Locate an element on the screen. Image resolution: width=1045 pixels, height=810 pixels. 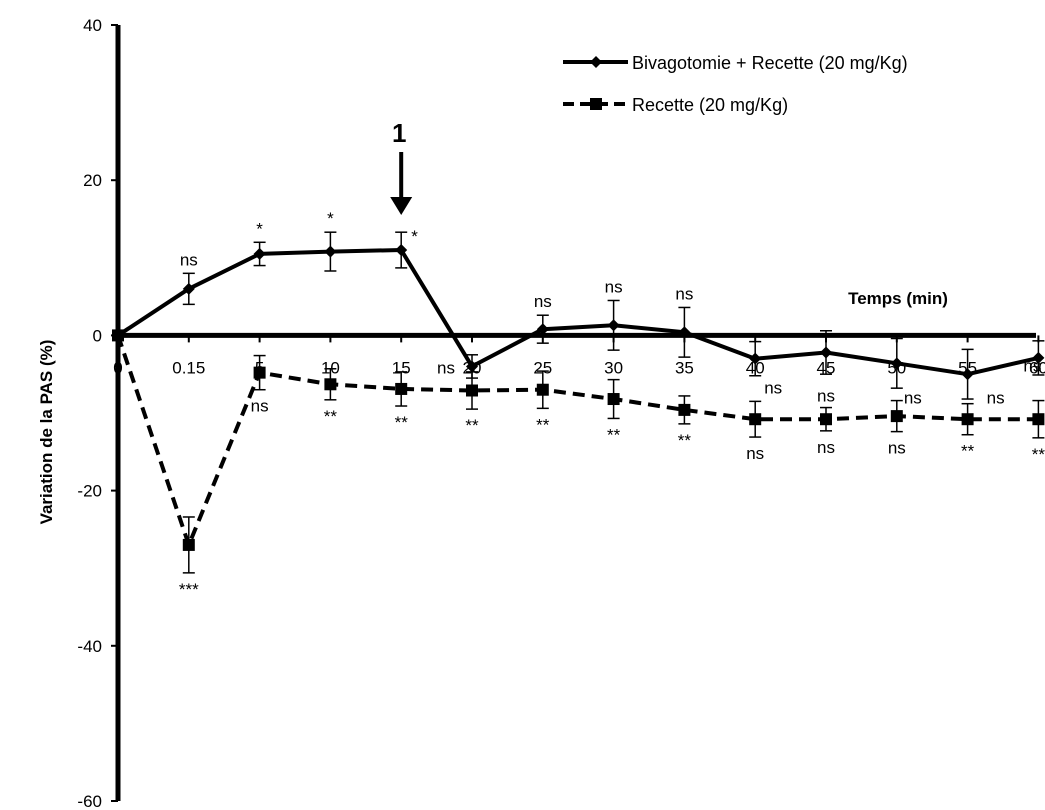
legend-marker-diamond is located at coordinates (596, 62).